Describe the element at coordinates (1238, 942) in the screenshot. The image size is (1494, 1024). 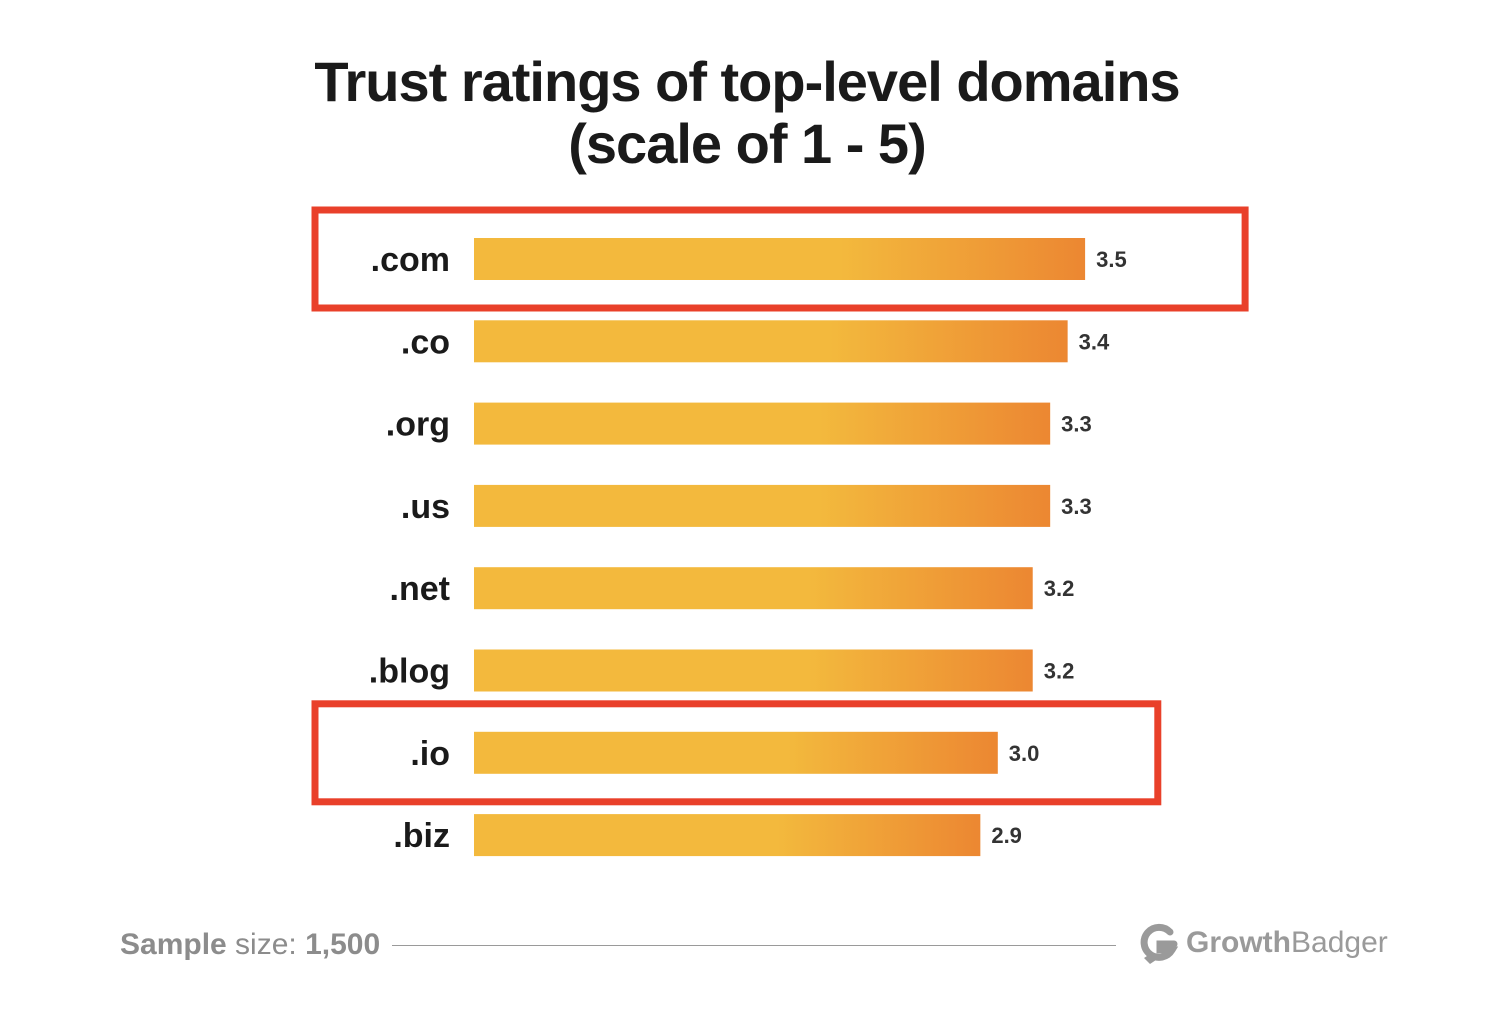
I see `brand-name-part1: Growth` at that location.